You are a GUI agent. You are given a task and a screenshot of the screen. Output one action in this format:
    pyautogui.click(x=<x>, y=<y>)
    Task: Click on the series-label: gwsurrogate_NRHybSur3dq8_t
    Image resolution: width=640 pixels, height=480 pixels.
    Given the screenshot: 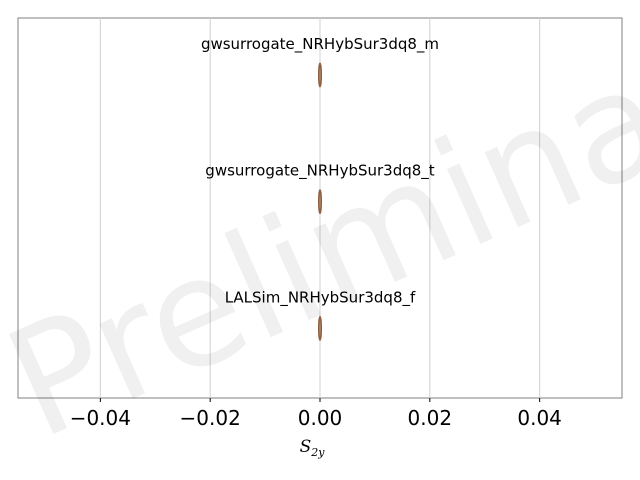 What is the action you would take?
    pyautogui.click(x=319, y=171)
    